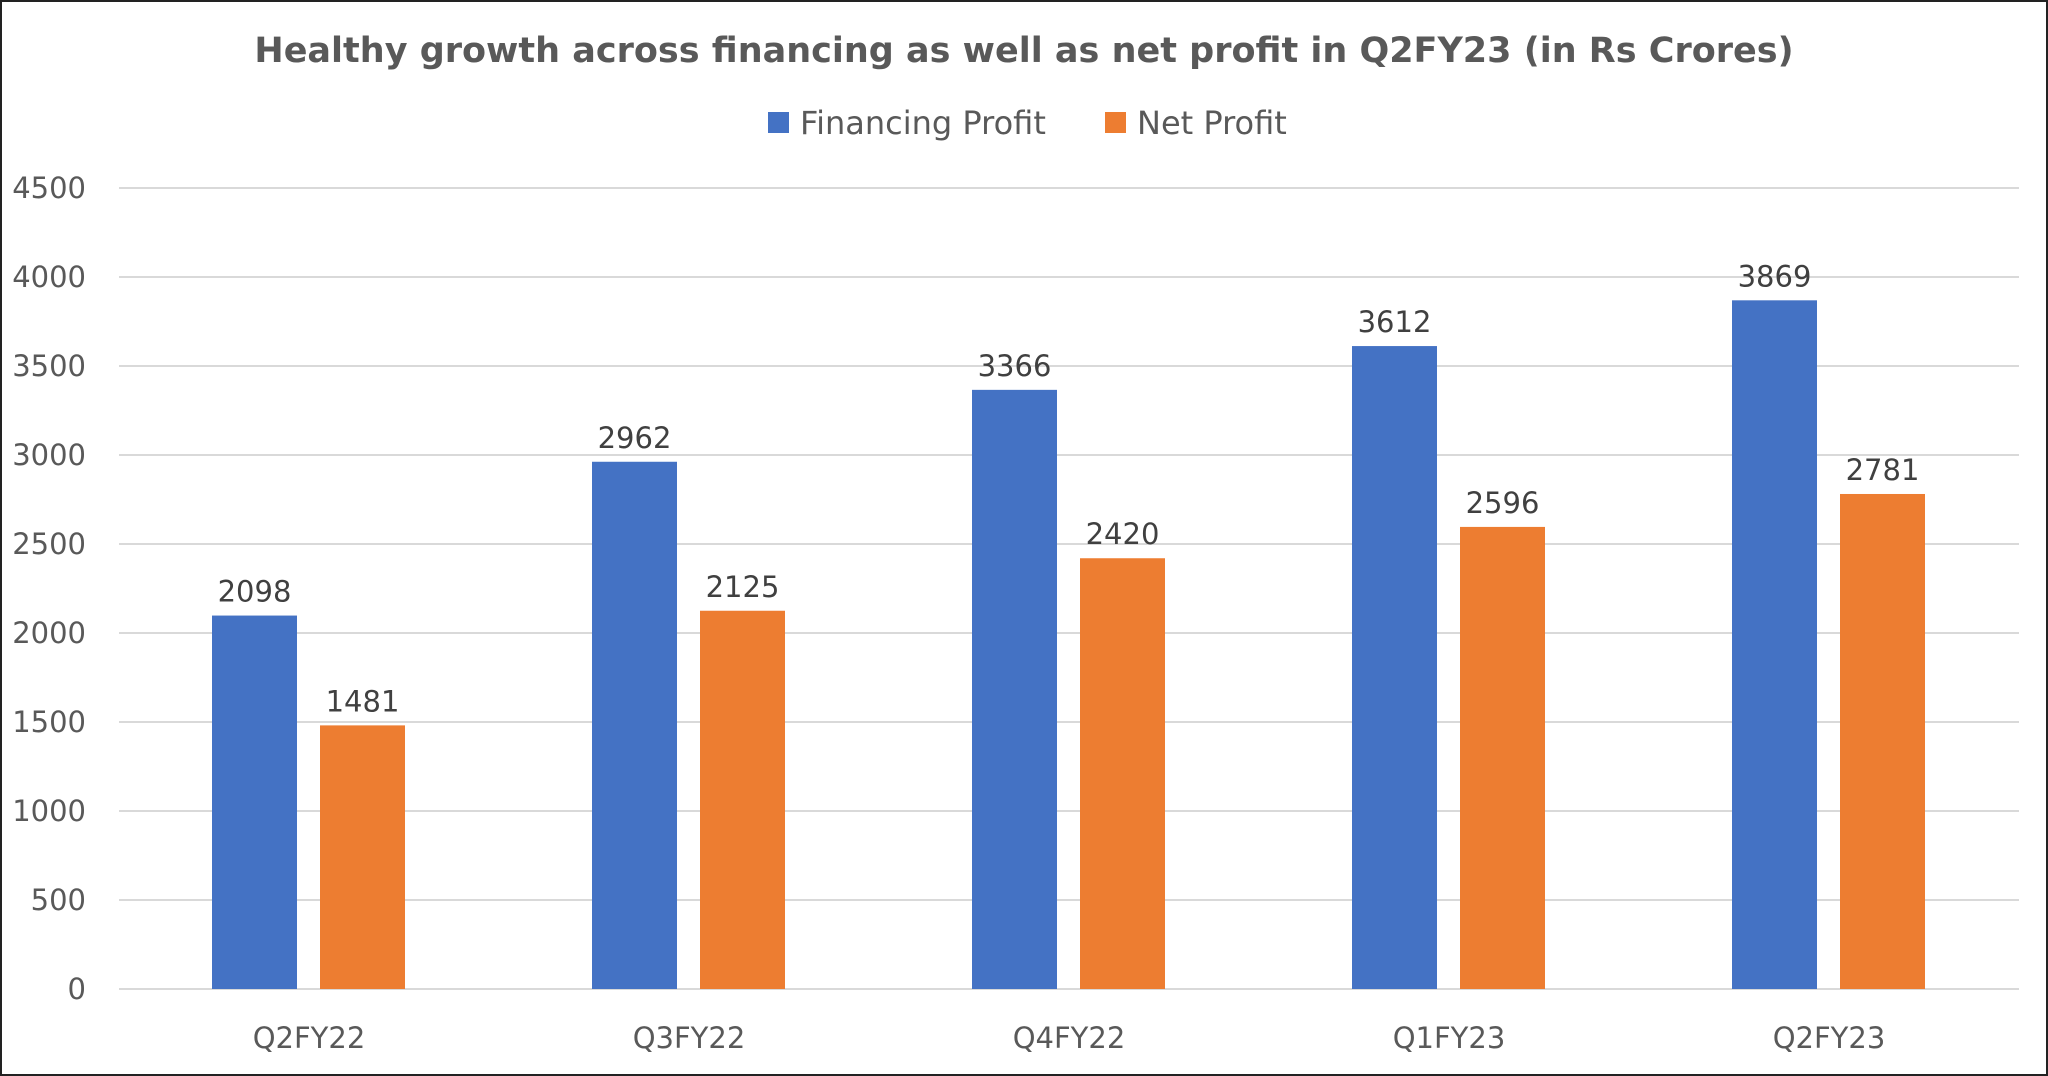 This screenshot has height=1076, width=2048. I want to click on legend: Financing Profit Net Profit, so click(1027, 123).